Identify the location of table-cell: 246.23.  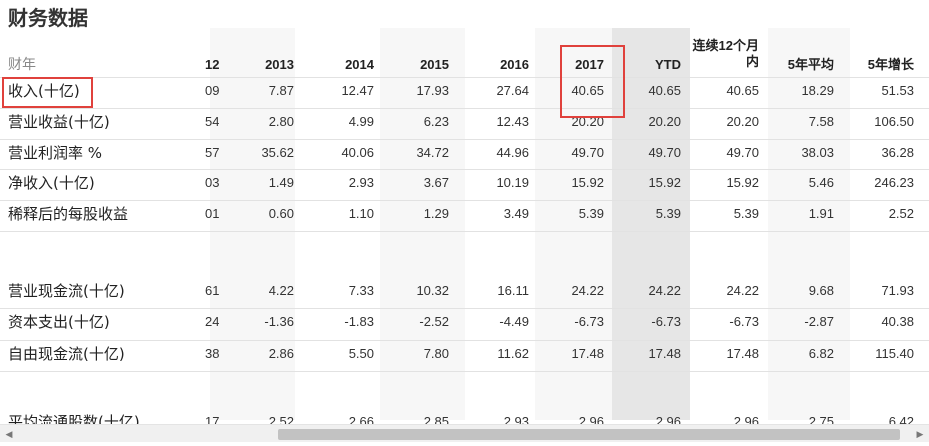
(894, 182).